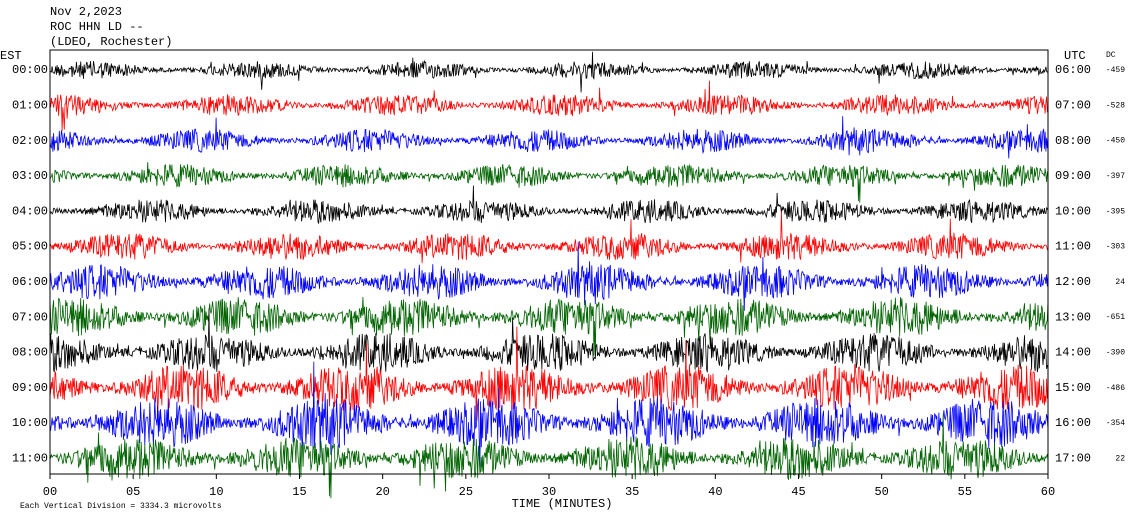 The height and width of the screenshot is (519, 1130). I want to click on est-row-label: 10:00, so click(30, 423).